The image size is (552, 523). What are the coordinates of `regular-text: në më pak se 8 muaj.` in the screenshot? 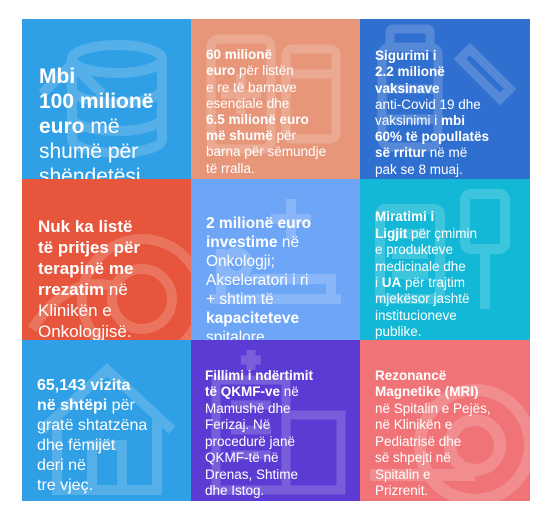 It's located at (421, 161).